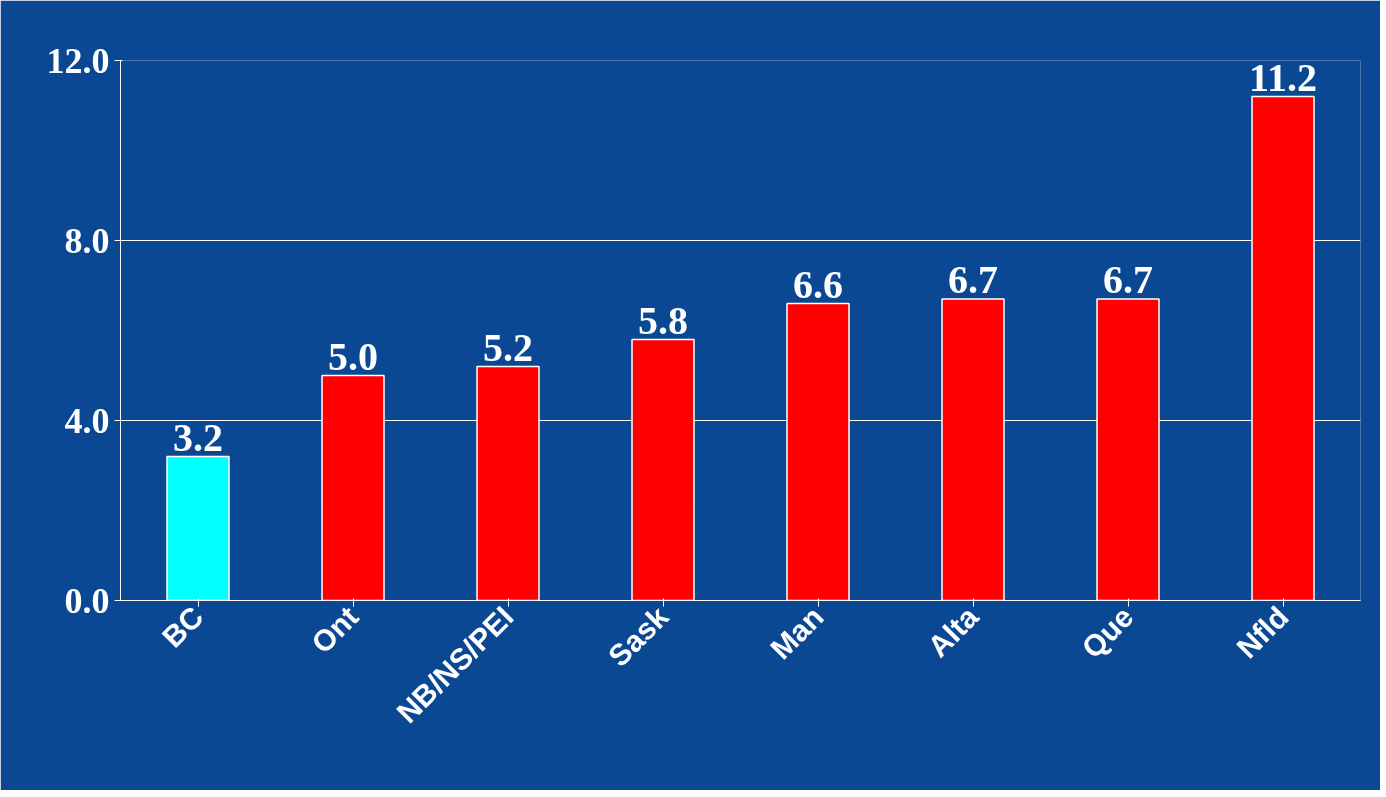  I want to click on data-label: 5.0, so click(353, 356).